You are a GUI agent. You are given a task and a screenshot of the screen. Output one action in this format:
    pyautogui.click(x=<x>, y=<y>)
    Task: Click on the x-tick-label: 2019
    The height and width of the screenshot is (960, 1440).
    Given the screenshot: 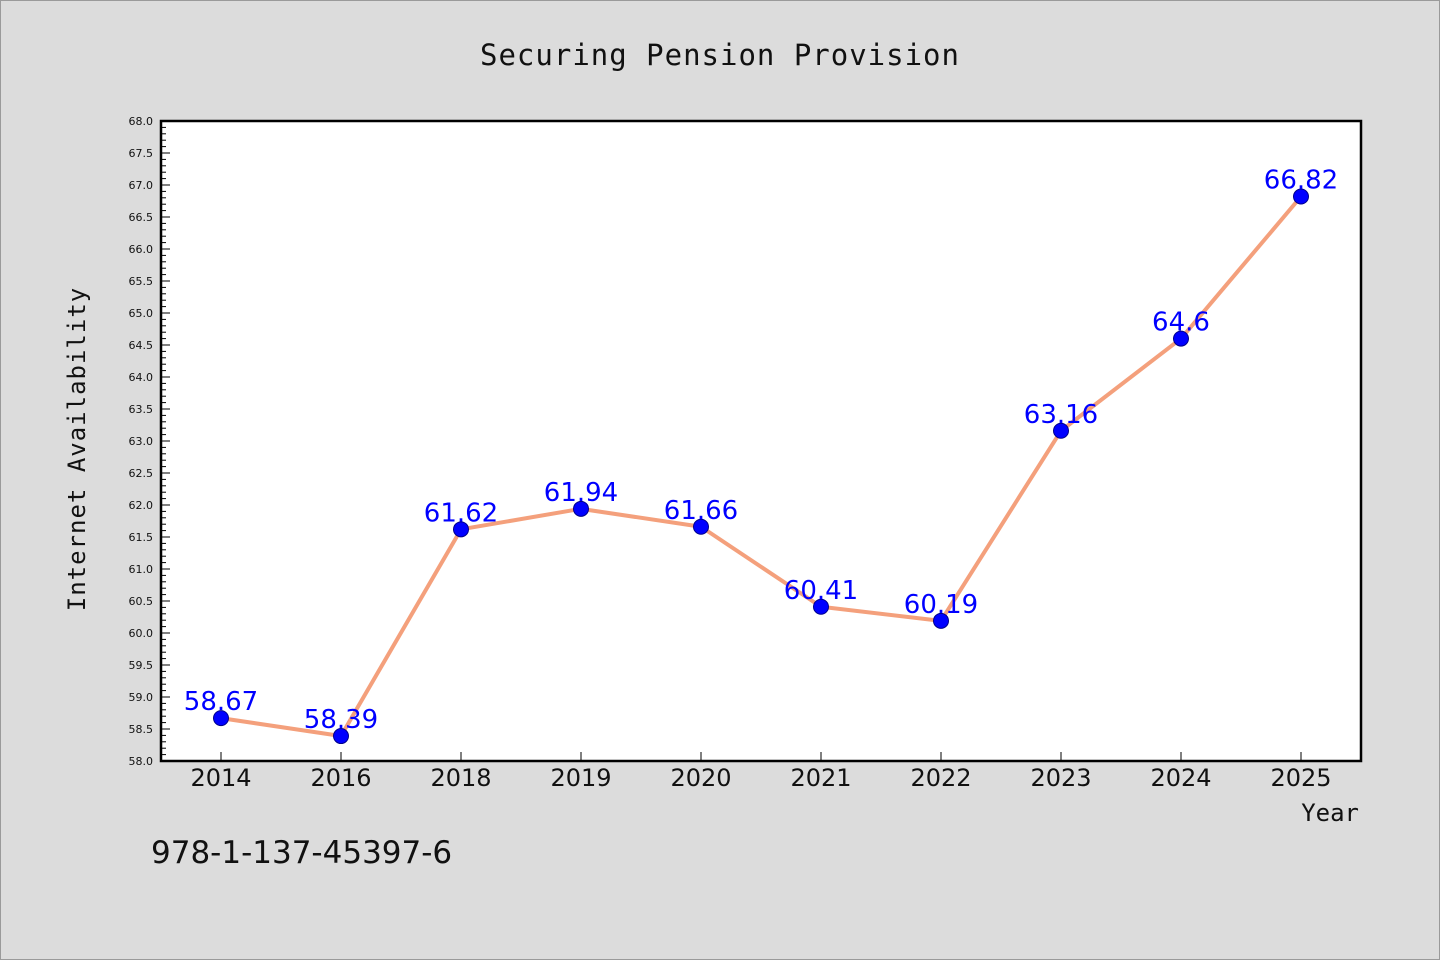 What is the action you would take?
    pyautogui.click(x=580, y=778)
    